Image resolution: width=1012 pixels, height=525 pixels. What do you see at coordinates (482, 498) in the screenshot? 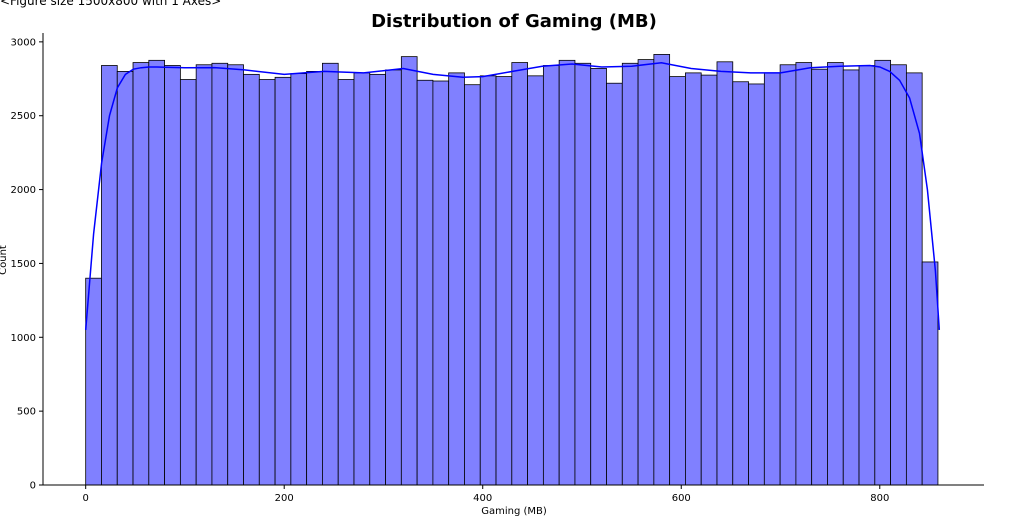
I see `x-tick-label: 400` at bounding box center [482, 498].